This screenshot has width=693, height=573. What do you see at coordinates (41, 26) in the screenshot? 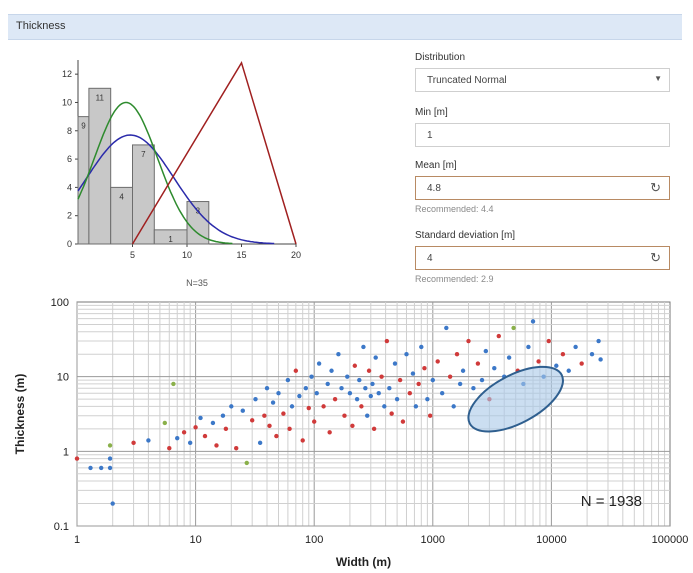
I see `panel-title: Thickness` at bounding box center [41, 26].